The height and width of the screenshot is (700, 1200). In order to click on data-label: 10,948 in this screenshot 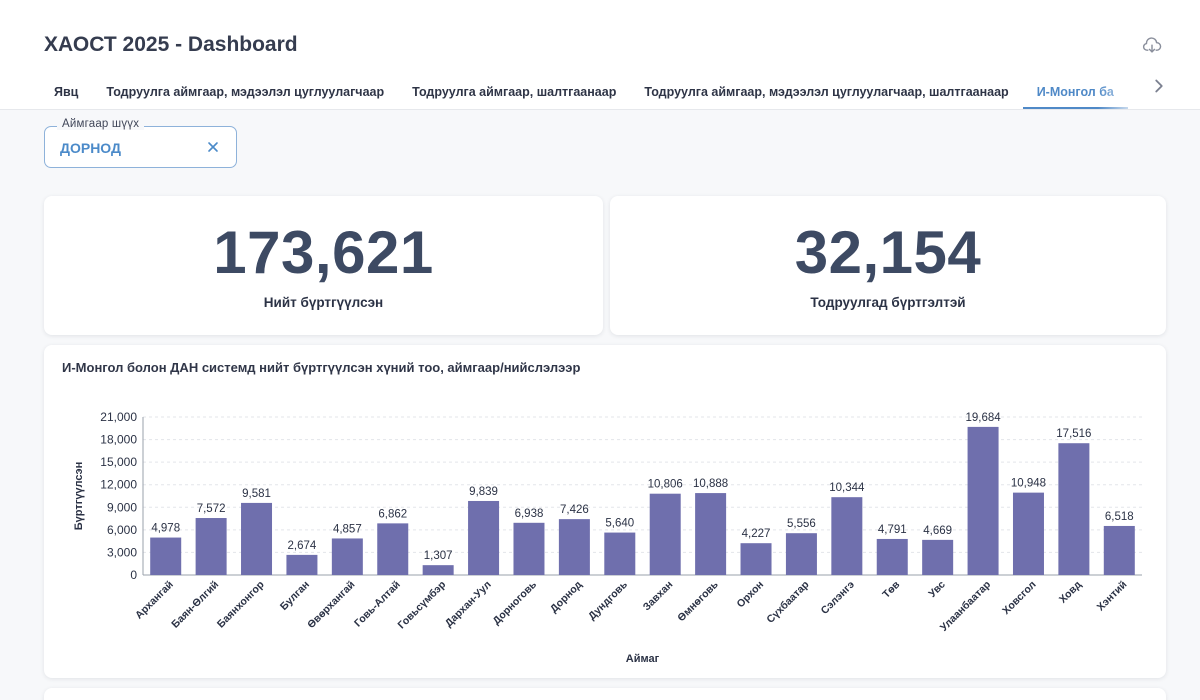, I will do `click(1028, 484)`.